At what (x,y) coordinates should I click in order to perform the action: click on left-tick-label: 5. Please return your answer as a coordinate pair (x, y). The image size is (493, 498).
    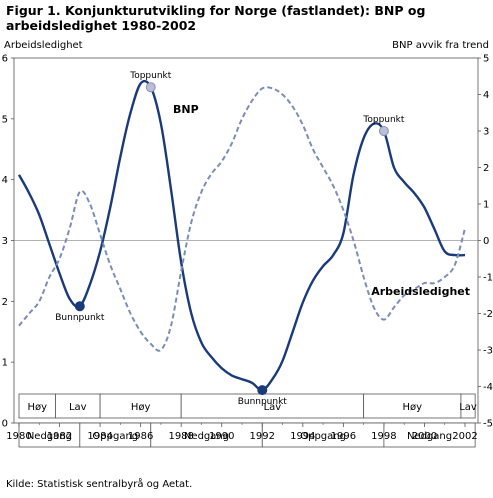
    Looking at the image, I should click on (5, 119).